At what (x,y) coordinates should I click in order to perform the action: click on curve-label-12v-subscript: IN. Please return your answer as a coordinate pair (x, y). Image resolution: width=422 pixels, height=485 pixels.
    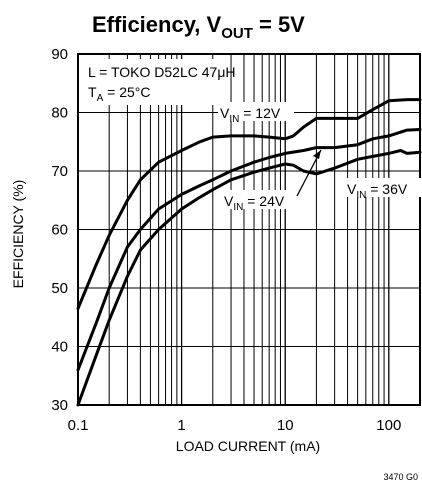
    Looking at the image, I should click on (234, 119).